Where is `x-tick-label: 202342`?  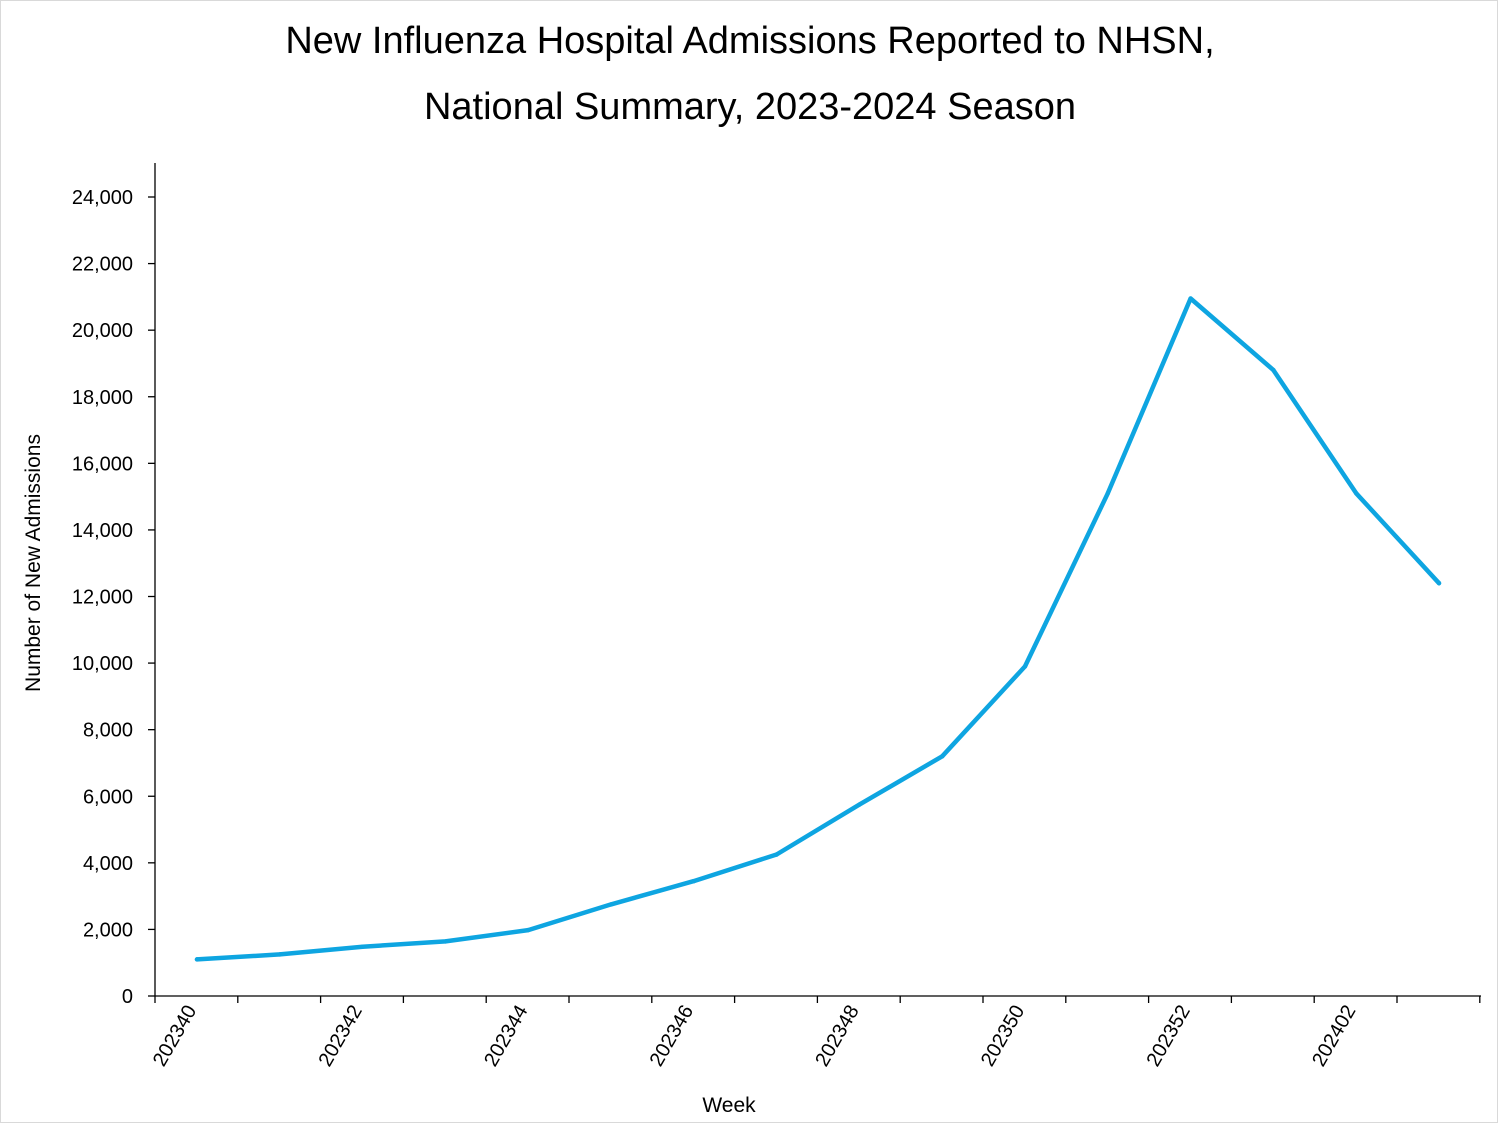
x-tick-label: 202342 is located at coordinates (341, 1036).